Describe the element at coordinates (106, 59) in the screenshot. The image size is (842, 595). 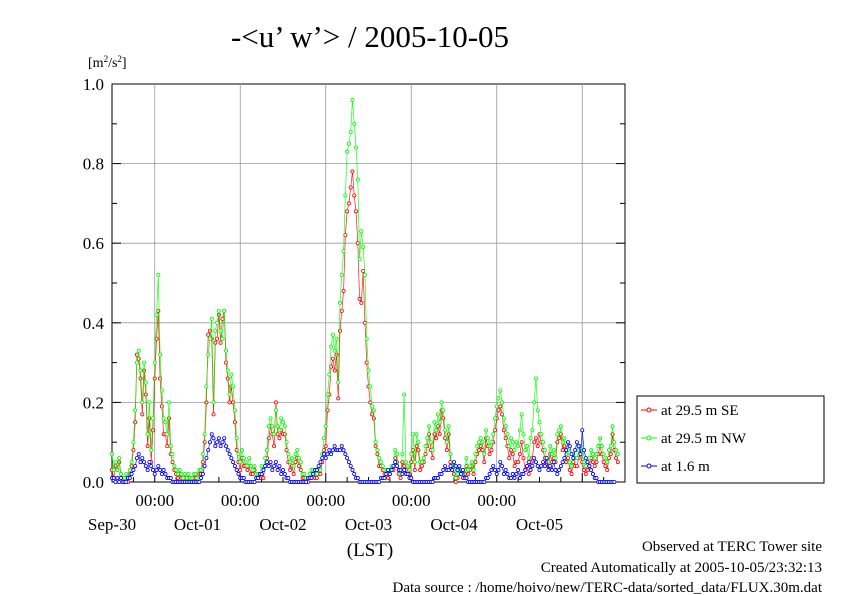
I see `y-unit-sup1: 2` at that location.